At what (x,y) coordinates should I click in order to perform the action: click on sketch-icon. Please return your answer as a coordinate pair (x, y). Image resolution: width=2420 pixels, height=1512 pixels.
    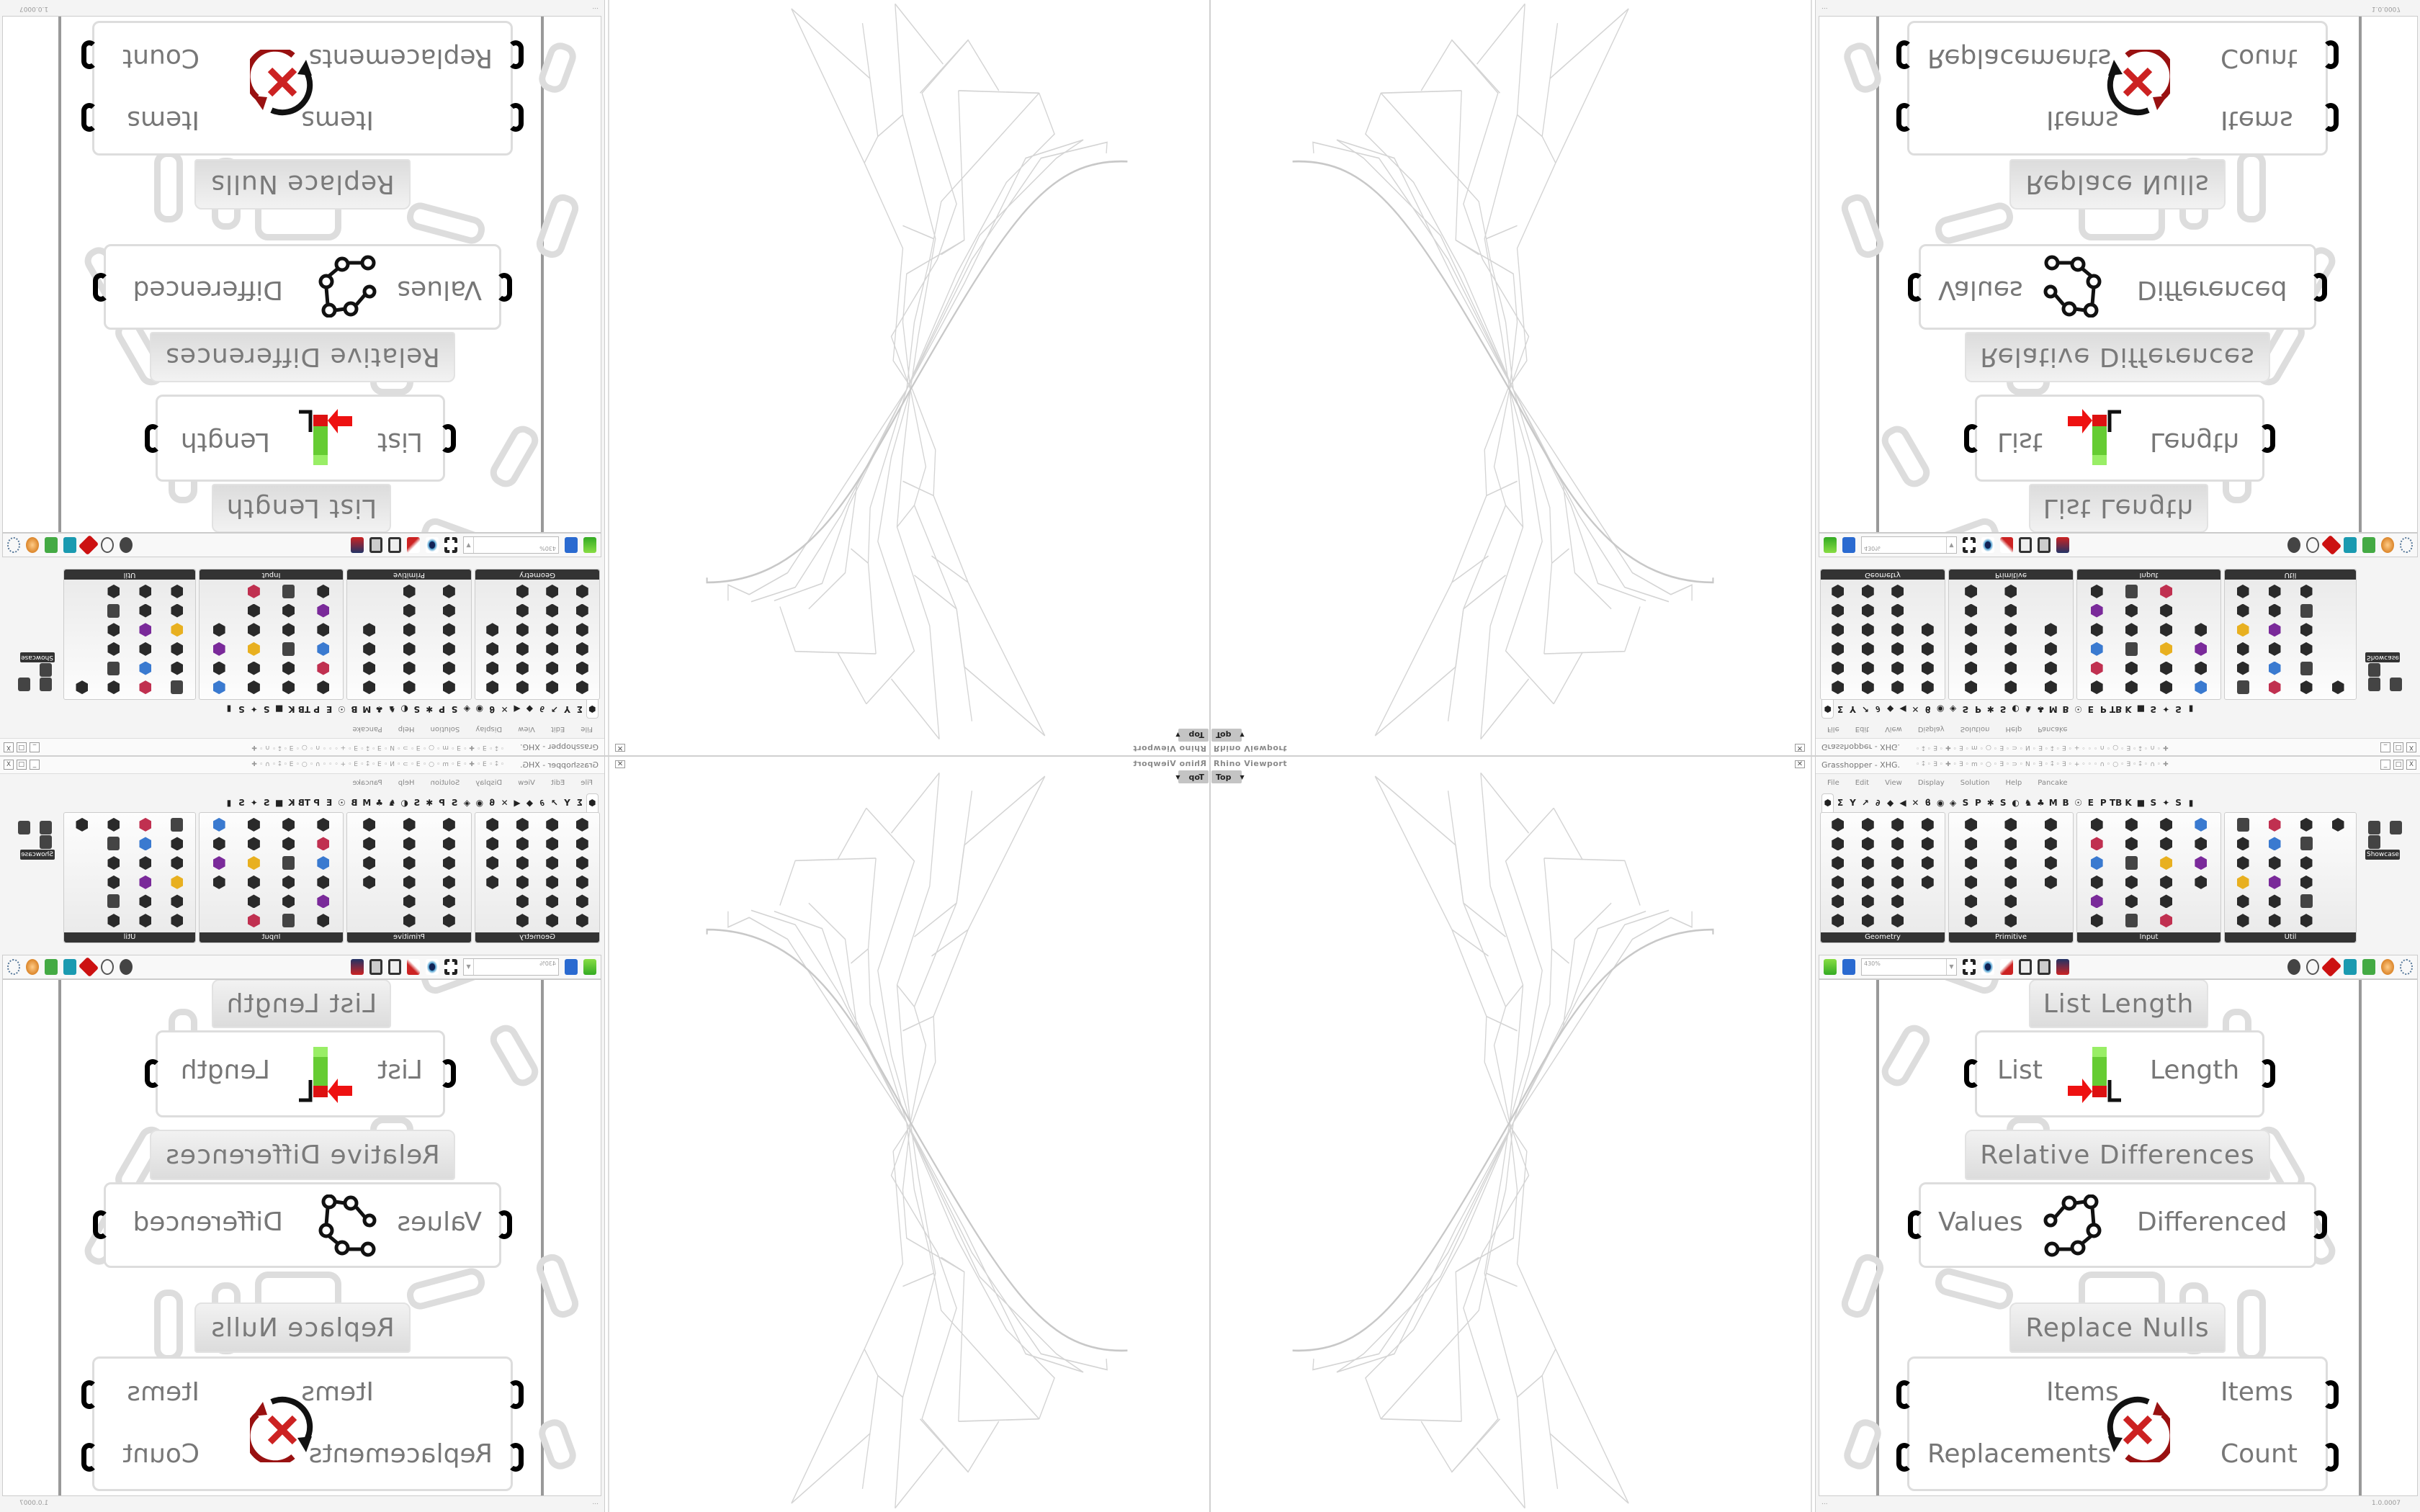
    Looking at the image, I should click on (414, 967).